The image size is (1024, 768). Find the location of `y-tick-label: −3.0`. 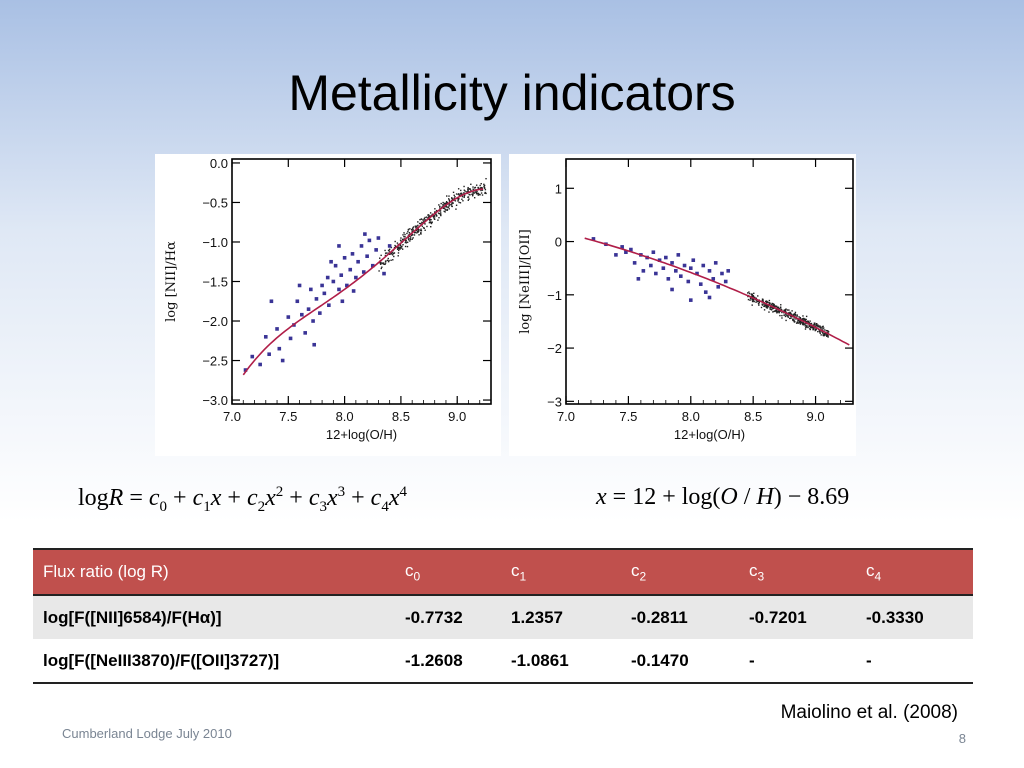

y-tick-label: −3.0 is located at coordinates (215, 400).